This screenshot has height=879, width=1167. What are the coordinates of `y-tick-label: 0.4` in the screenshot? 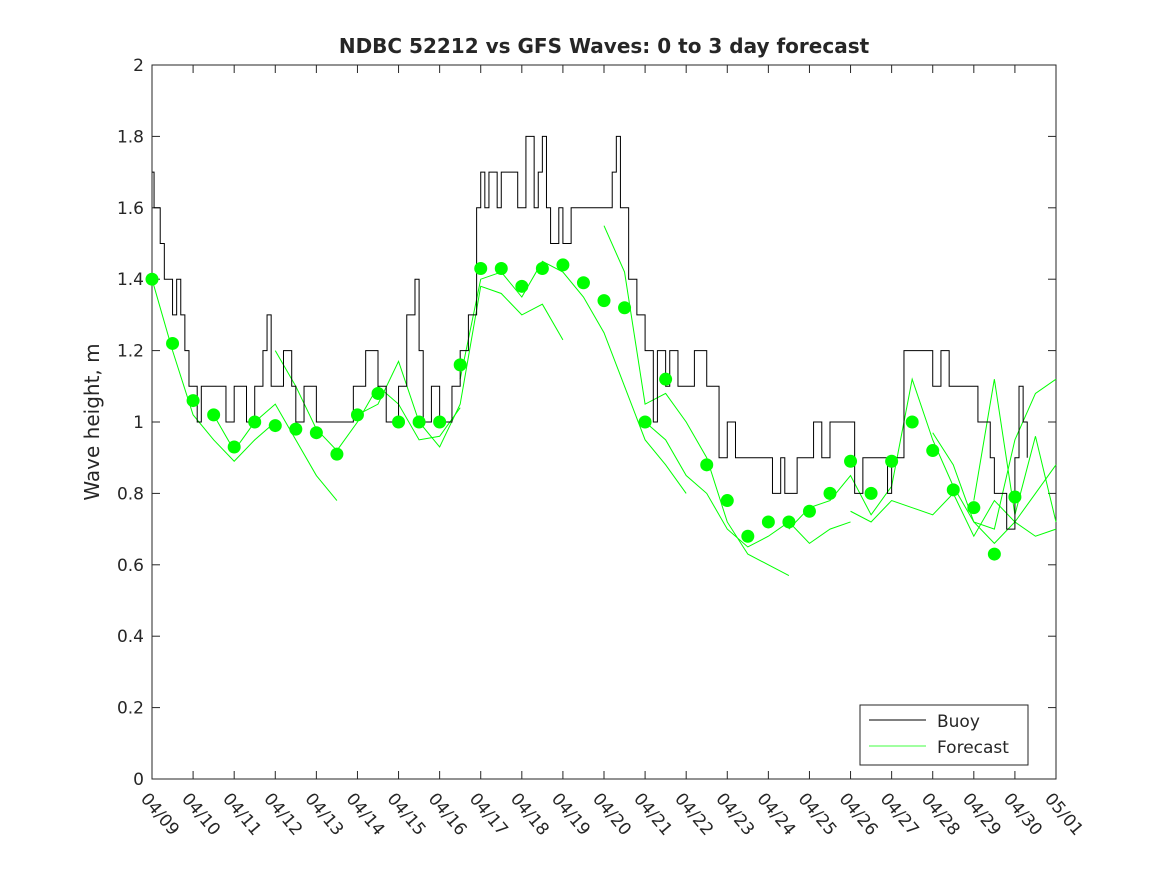 It's located at (130, 637).